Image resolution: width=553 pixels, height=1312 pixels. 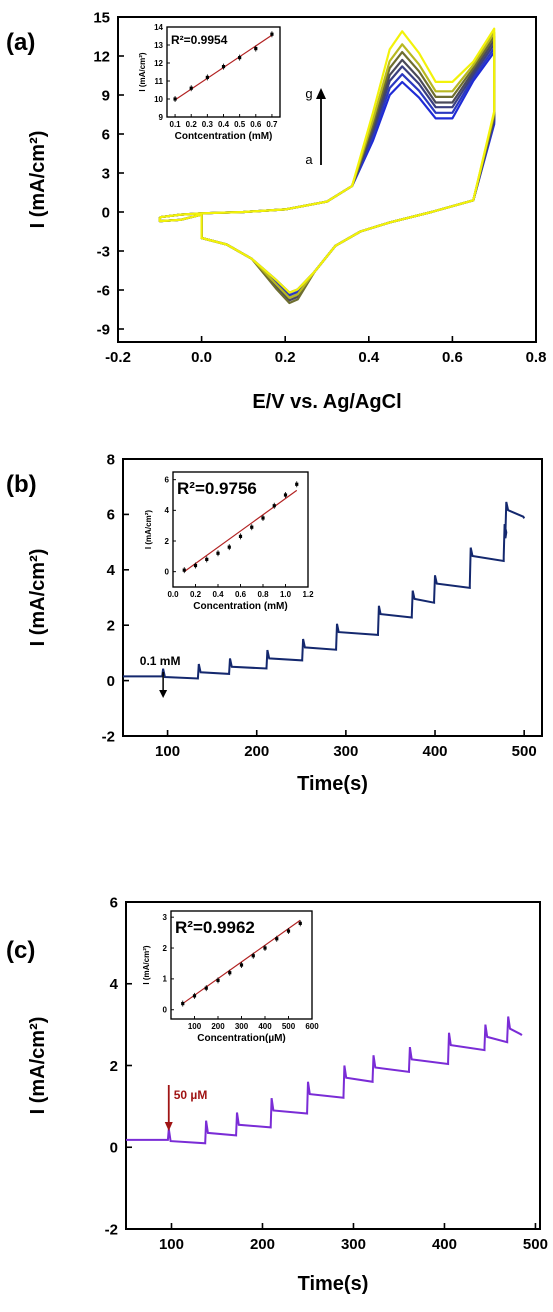 What do you see at coordinates (165, 948) in the screenshot?
I see `panel-c-inset-y-tick-label: 2` at bounding box center [165, 948].